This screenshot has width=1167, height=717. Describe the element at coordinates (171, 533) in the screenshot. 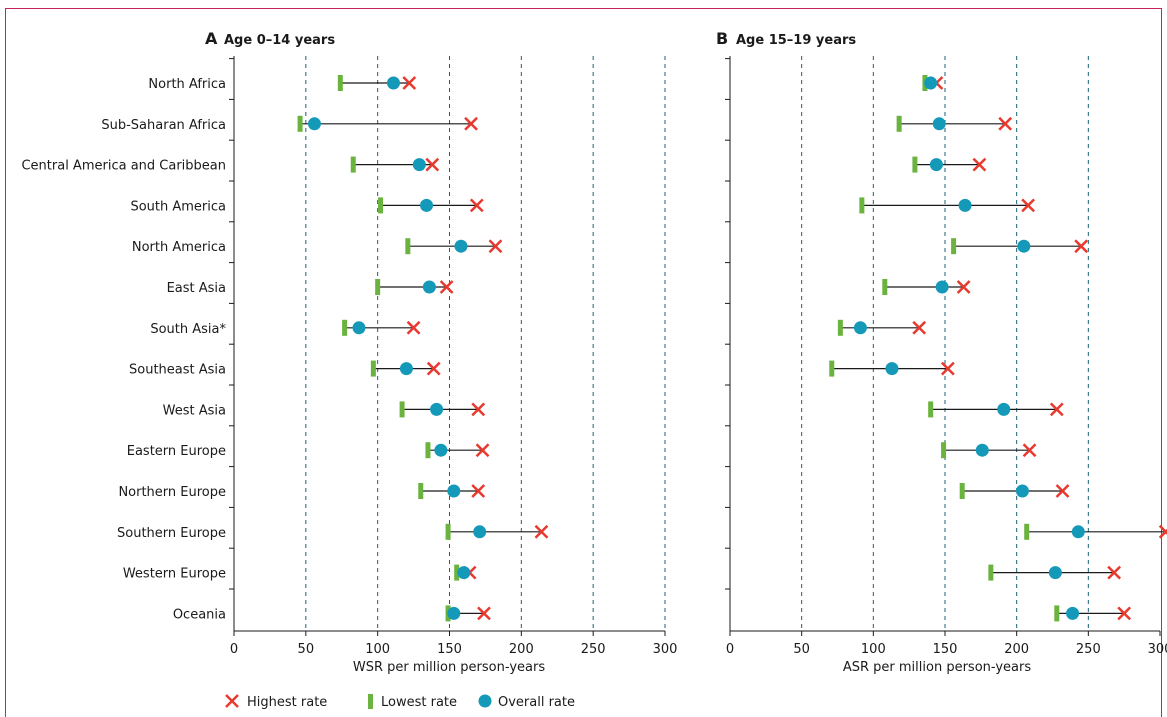

I see `category-label: Southern Europe` at that location.